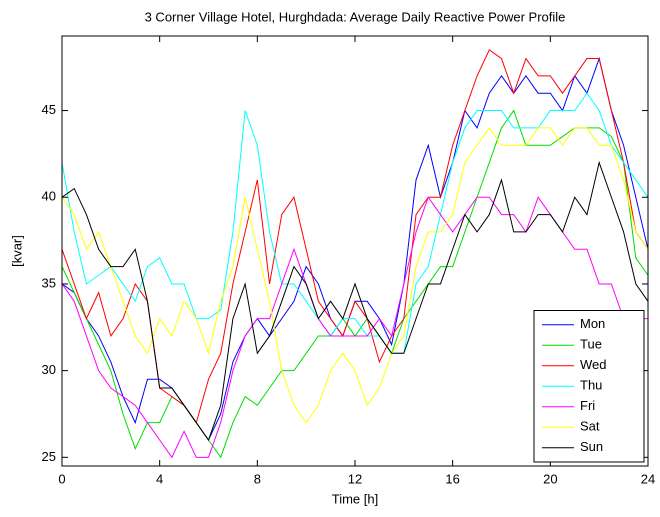 The height and width of the screenshot is (517, 660). Describe the element at coordinates (61, 478) in the screenshot. I see `x-tick-label: 0` at that location.